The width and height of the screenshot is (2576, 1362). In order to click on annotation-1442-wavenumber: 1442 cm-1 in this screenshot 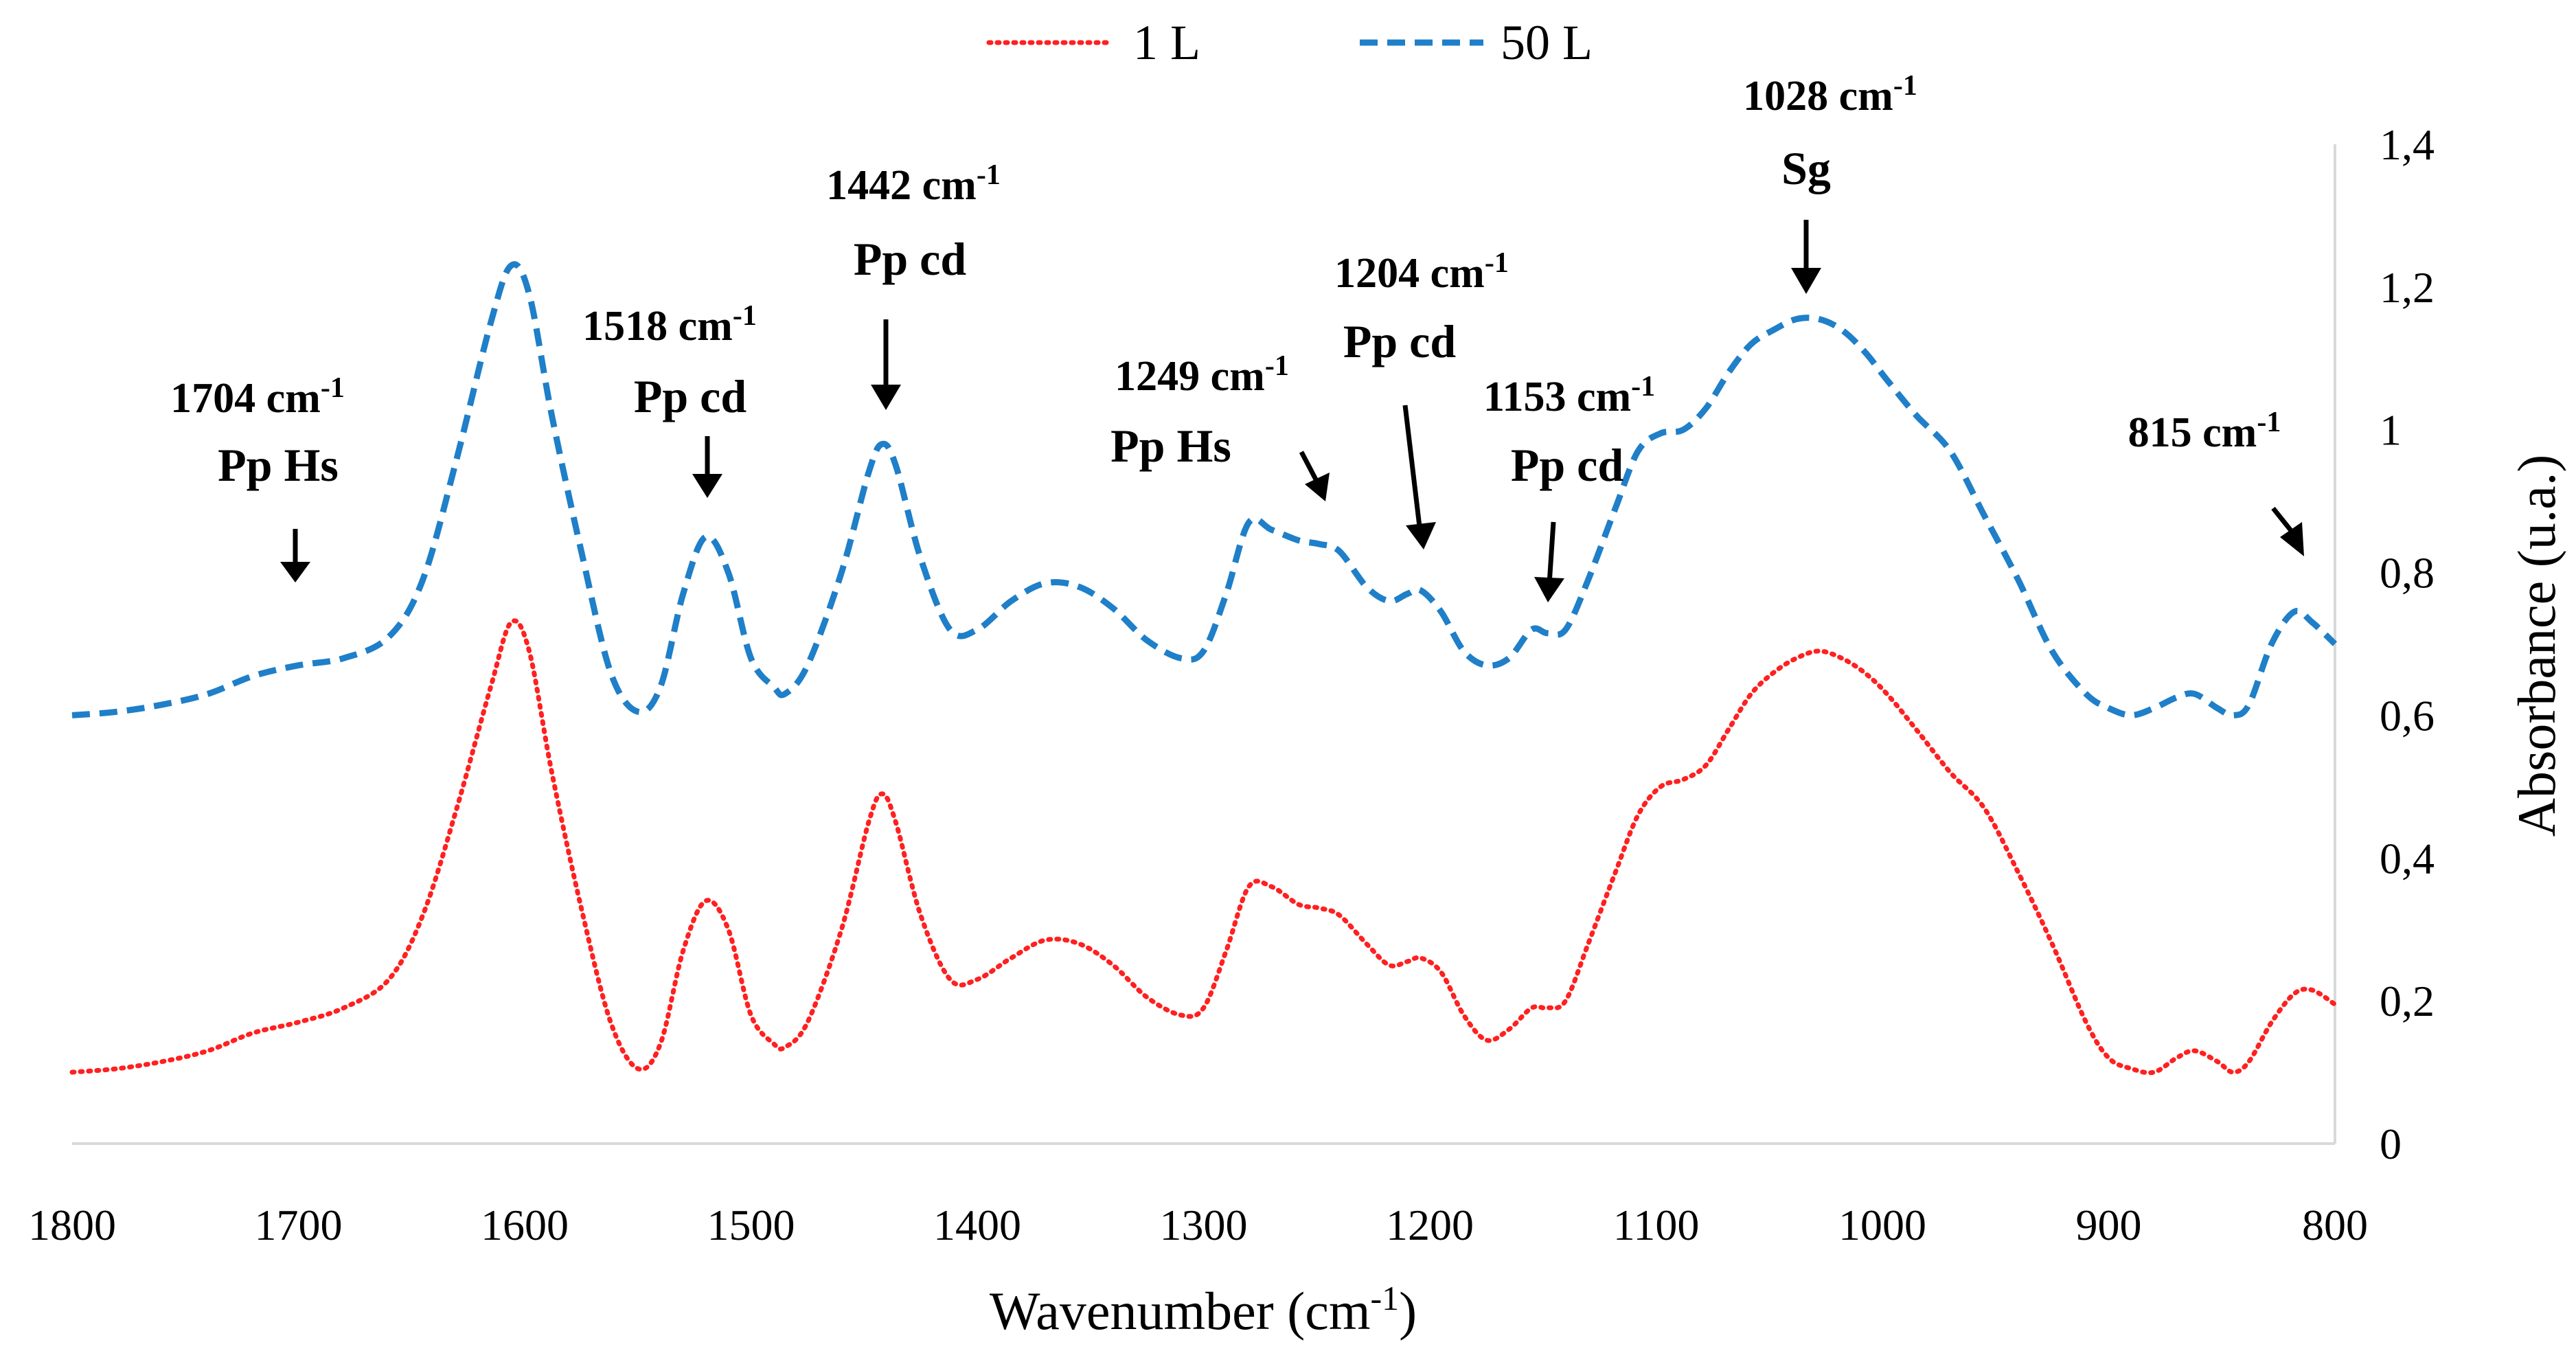, I will do `click(913, 184)`.